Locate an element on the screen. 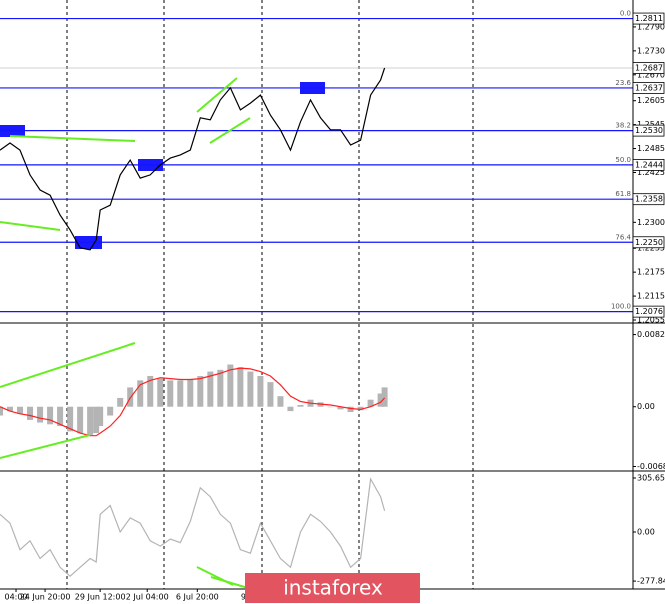  watermark: instaforex is located at coordinates (332, 588).